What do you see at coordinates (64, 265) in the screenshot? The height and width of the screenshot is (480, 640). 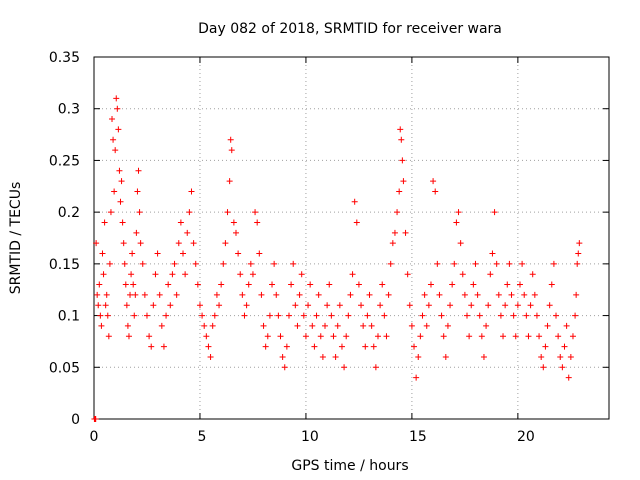 I see `y-tick-label: 0.15` at bounding box center [64, 265].